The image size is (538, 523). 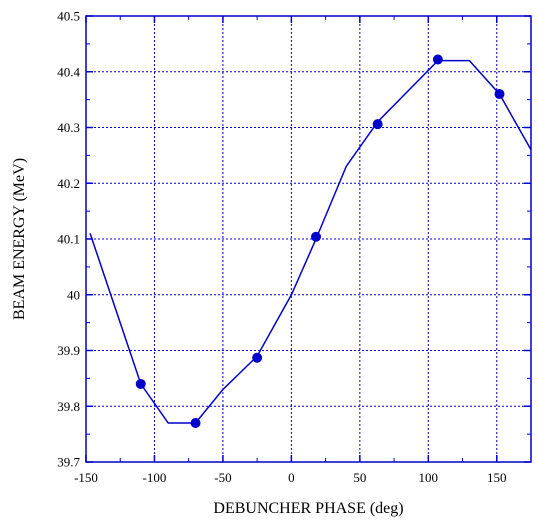 What do you see at coordinates (86, 477) in the screenshot?
I see `x-tick-label: -150` at bounding box center [86, 477].